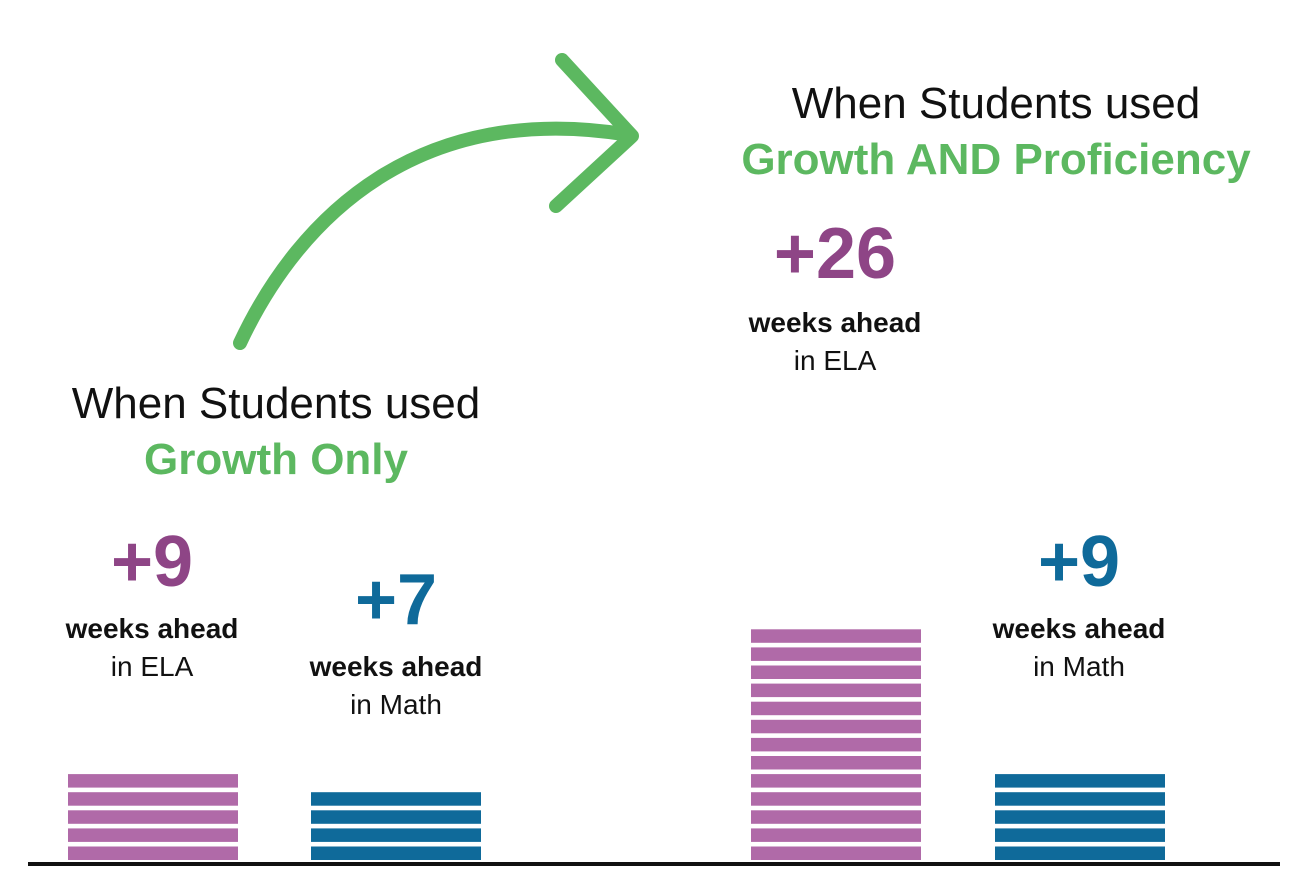  I want to click on value-label-proficiency-ela: +26, so click(835, 254).